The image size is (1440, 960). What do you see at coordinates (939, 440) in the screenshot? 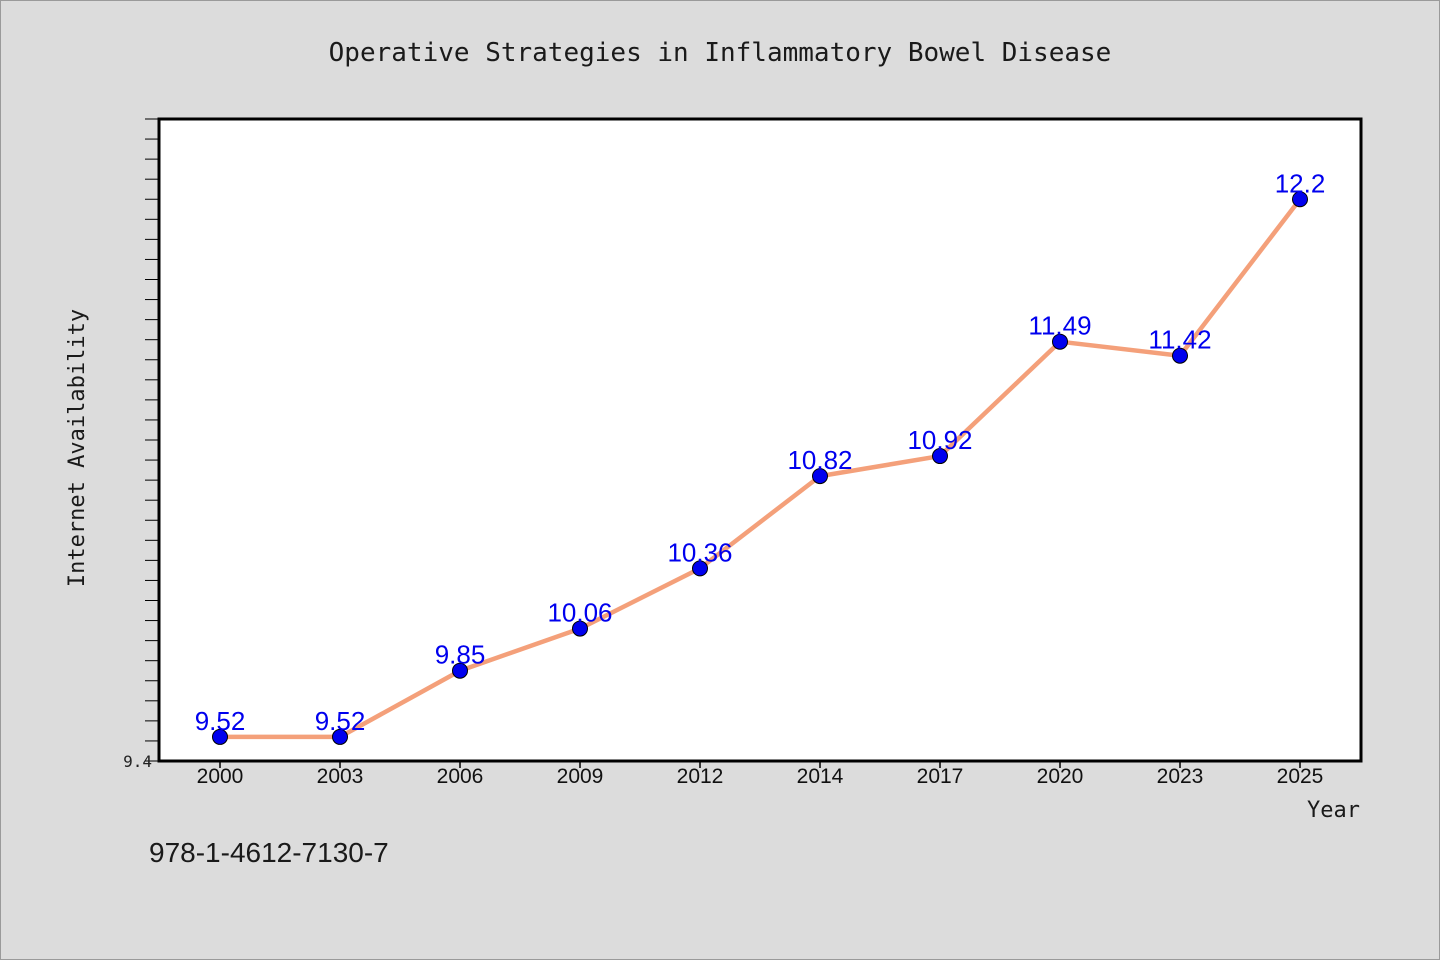
I see `data-label: 10.92` at bounding box center [939, 440].